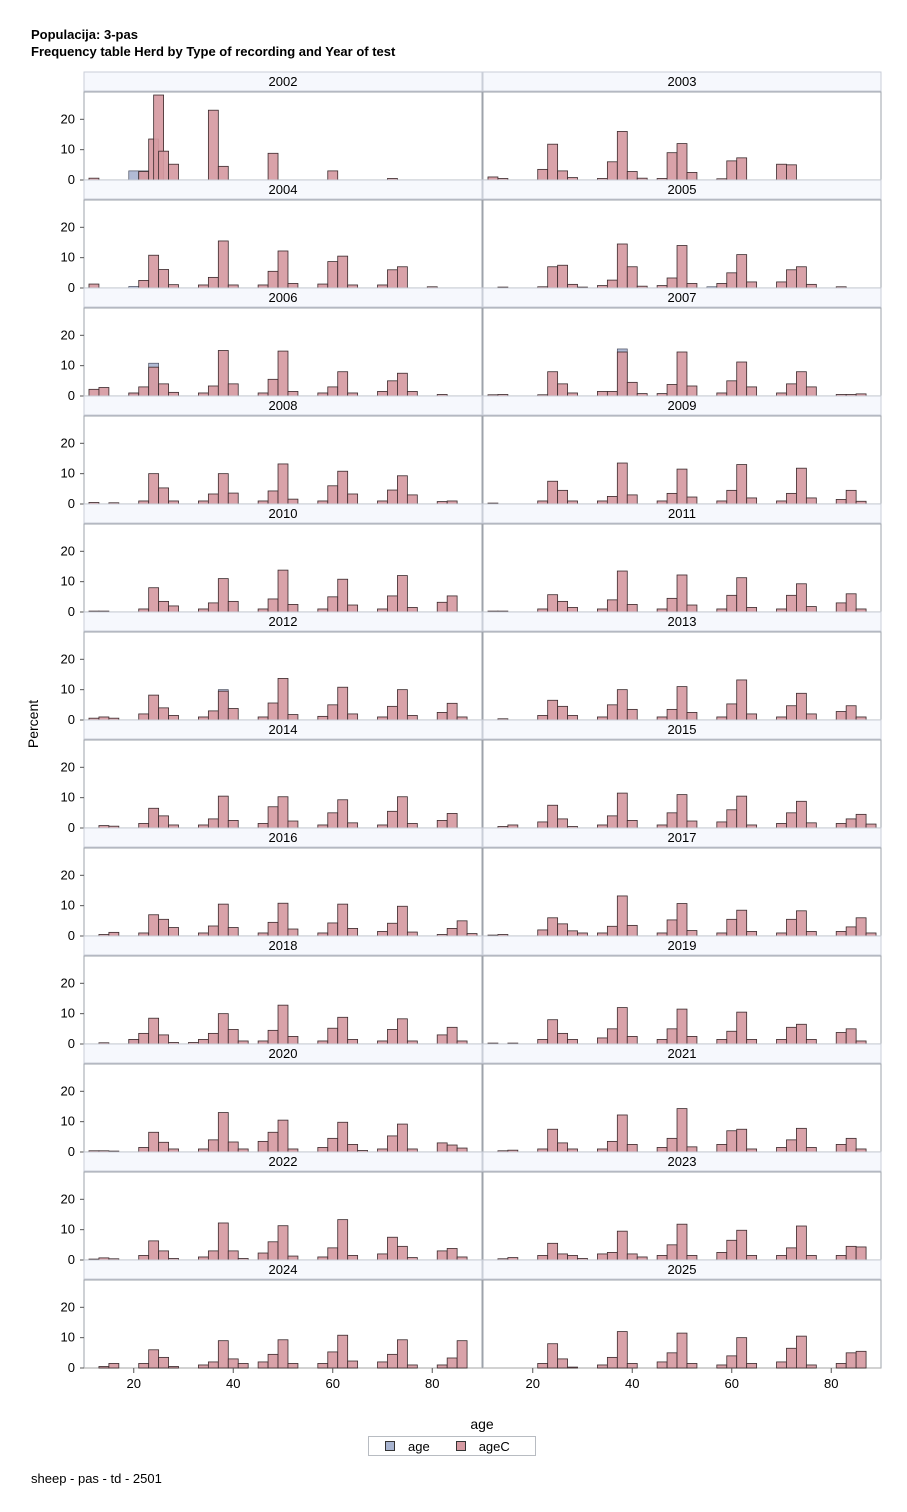  What do you see at coordinates (283, 189) in the screenshot?
I see `panel-2004-header` at bounding box center [283, 189].